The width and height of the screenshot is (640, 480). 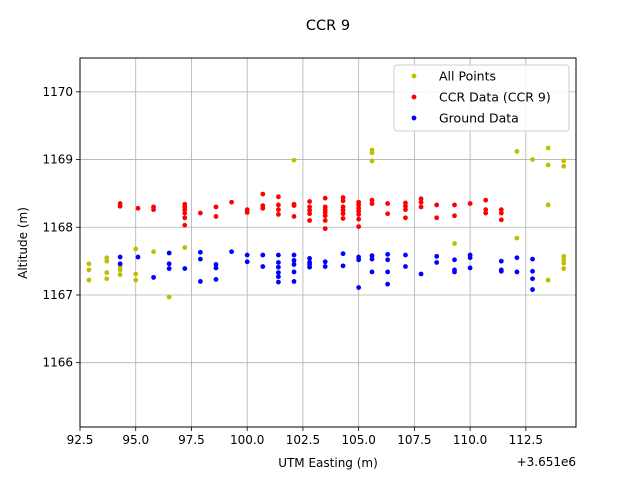 I want to click on y-tick-label: 1166, so click(x=57, y=363).